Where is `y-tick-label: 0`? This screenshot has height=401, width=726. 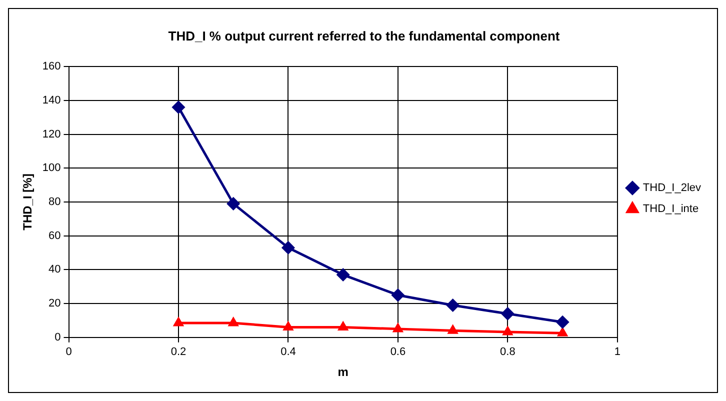
y-tick-label: 0 is located at coordinates (57, 337).